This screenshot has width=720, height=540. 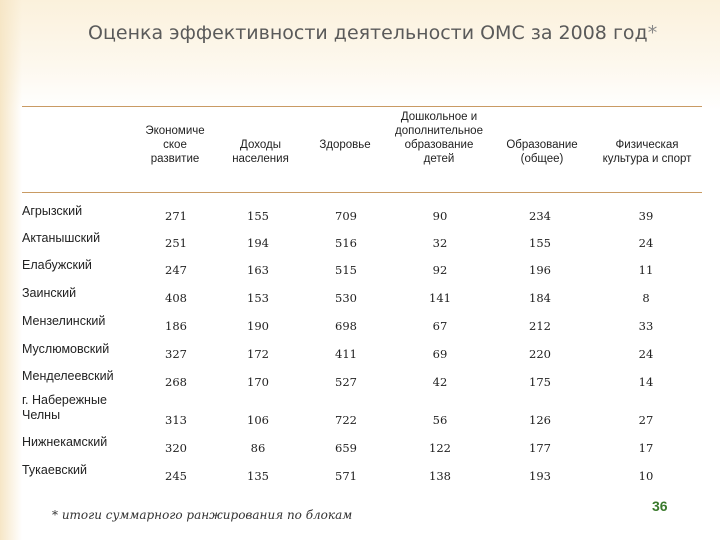 What do you see at coordinates (176, 216) in the screenshot?
I see `cell-value: 271` at bounding box center [176, 216].